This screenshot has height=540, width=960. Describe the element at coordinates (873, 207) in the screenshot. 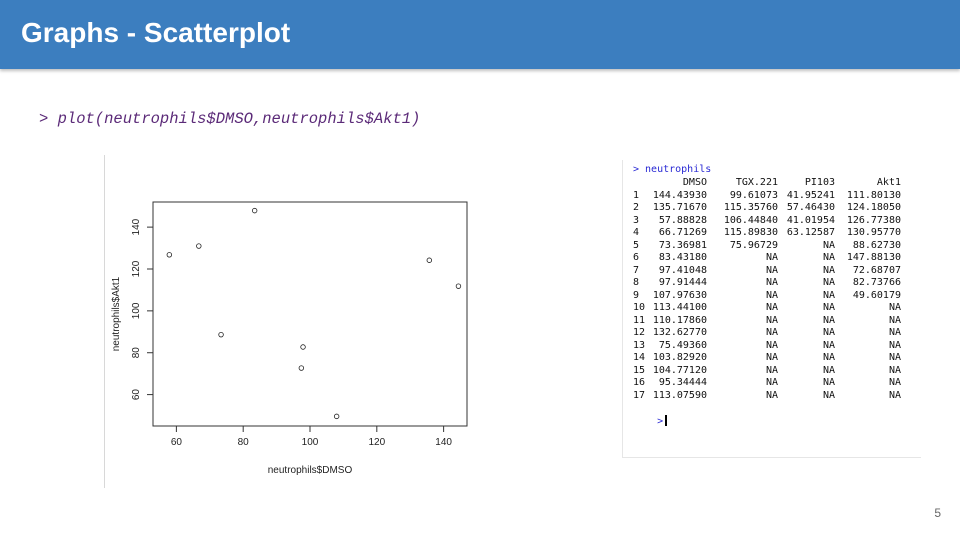

I see `table-cell: 124.18050` at that location.